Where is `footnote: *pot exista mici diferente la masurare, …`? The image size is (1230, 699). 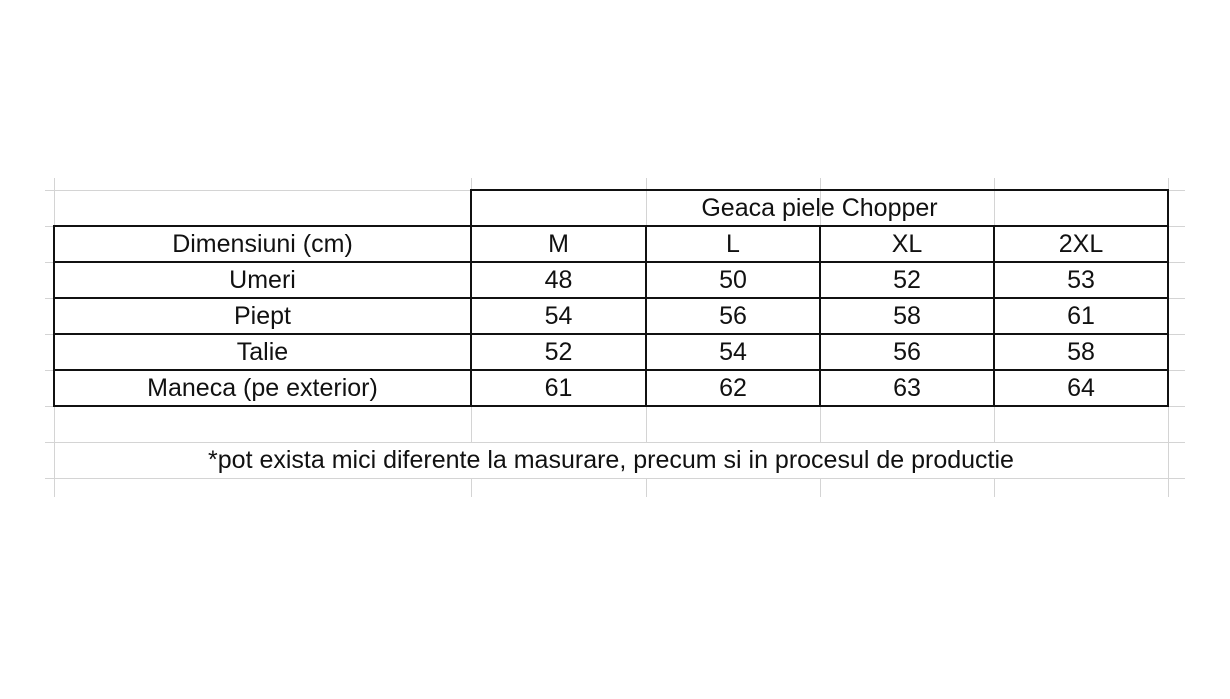 footnote: *pot exista mici diferente la masurare, … is located at coordinates (611, 459).